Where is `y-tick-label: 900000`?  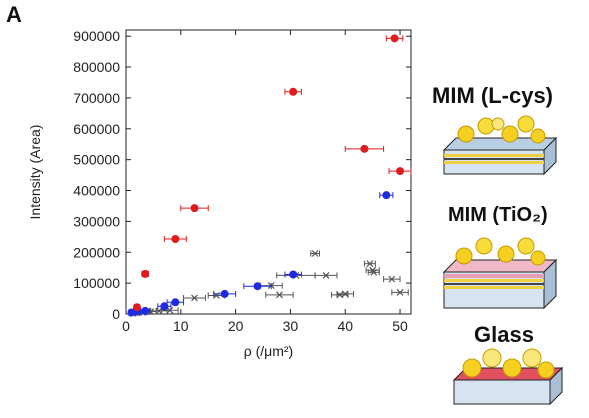
y-tick-label: 900000 is located at coordinates (96, 36).